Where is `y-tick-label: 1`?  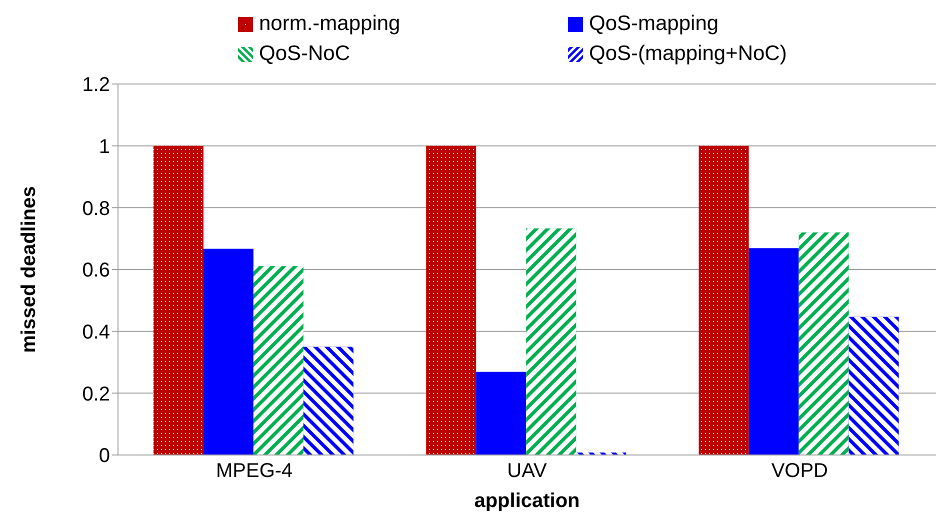
y-tick-label: 1 is located at coordinates (104, 147).